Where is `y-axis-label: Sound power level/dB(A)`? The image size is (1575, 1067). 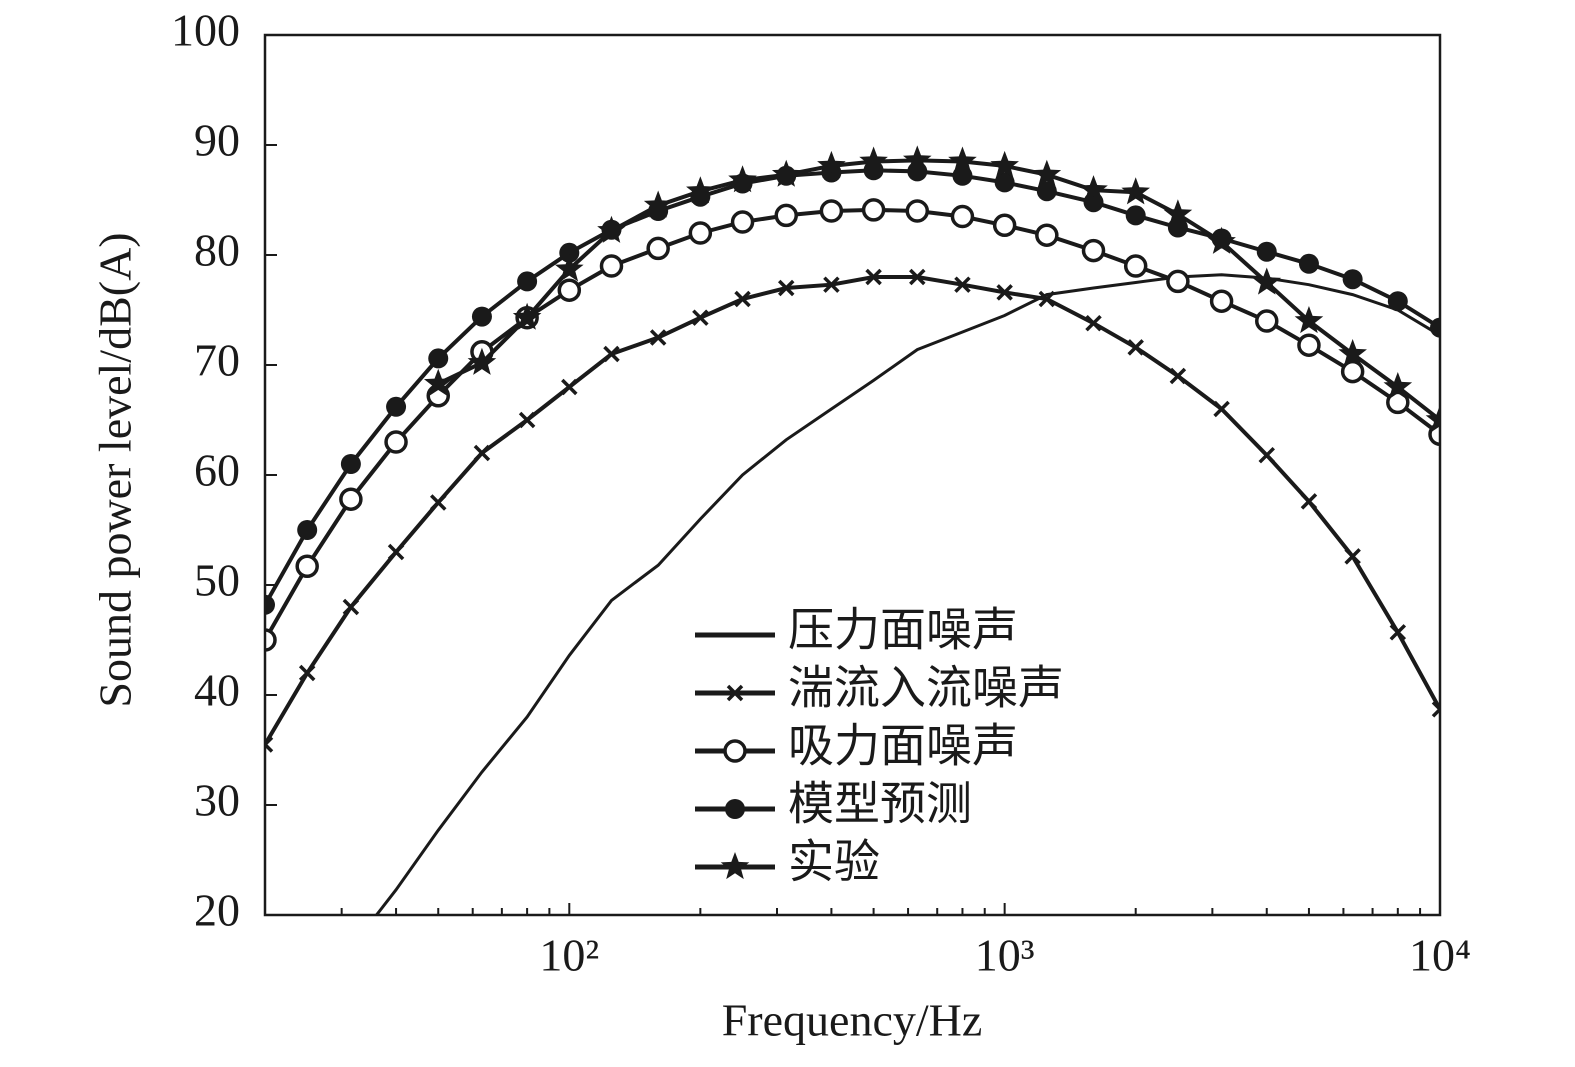
y-axis-label: Sound power level/dB(A) is located at coordinates (115, 469).